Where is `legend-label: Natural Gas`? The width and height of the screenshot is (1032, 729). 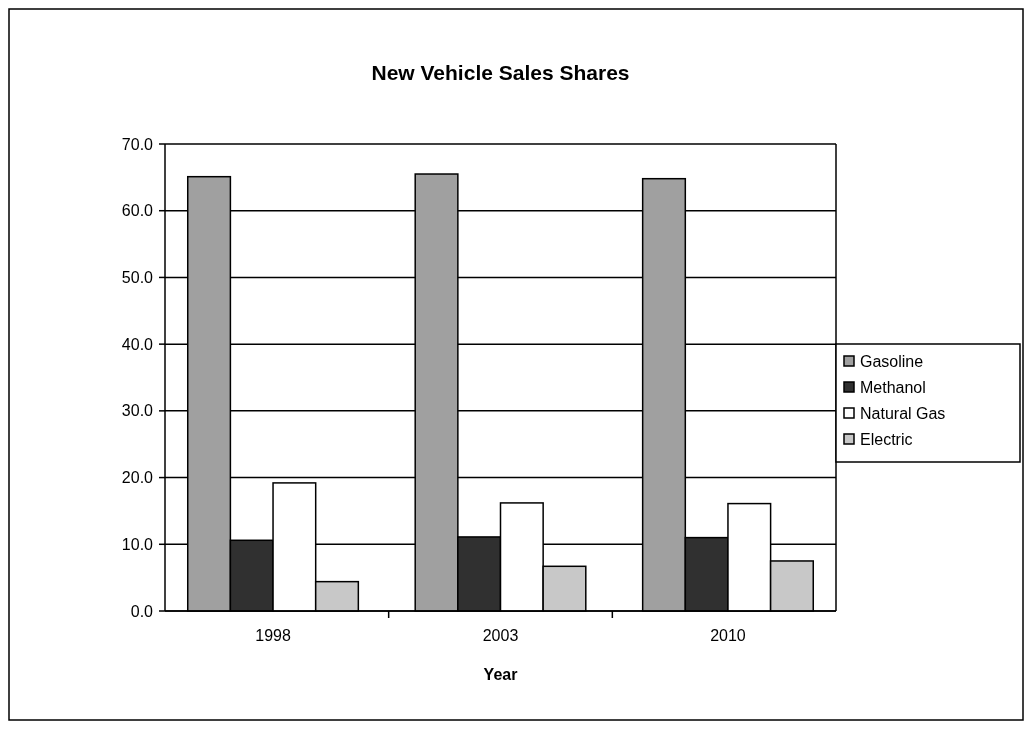 legend-label: Natural Gas is located at coordinates (903, 413).